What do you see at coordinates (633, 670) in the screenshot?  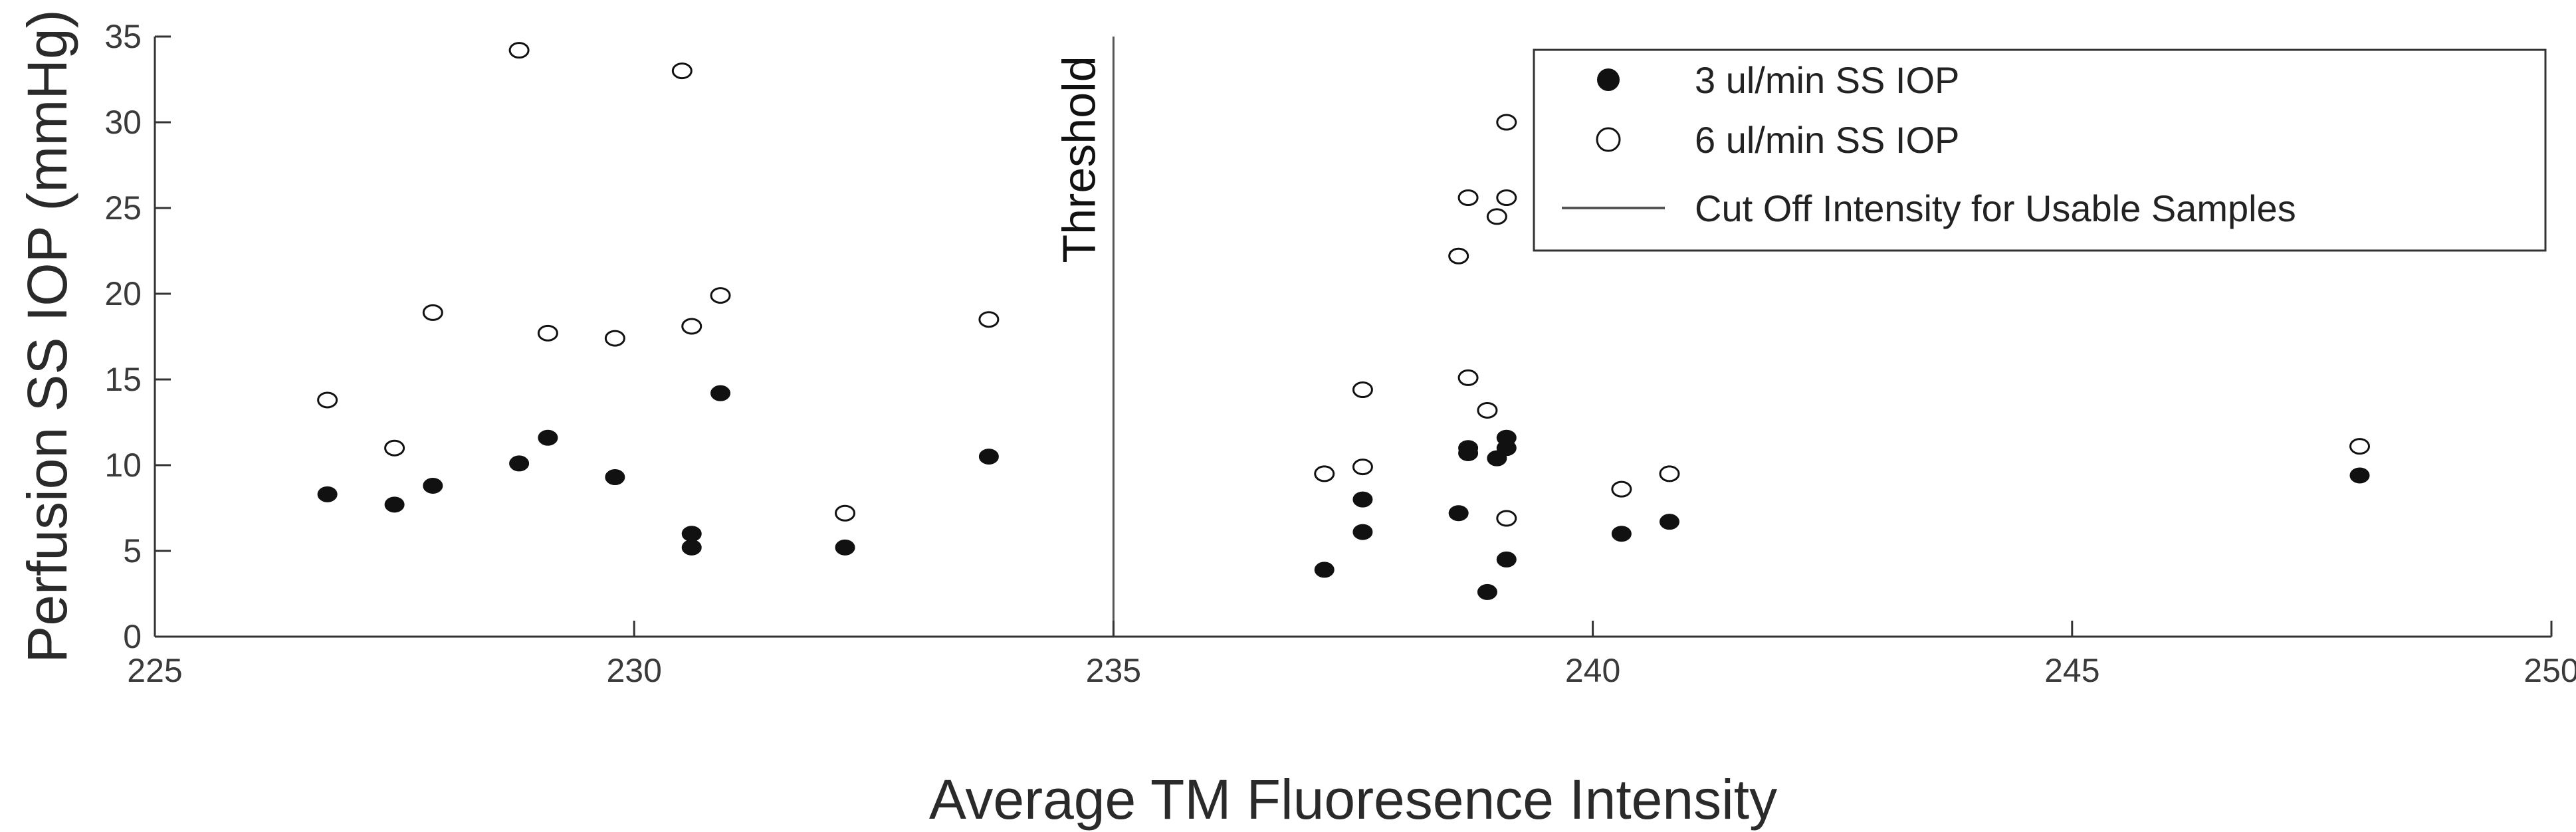 I see `x-tick-label: 230` at bounding box center [633, 670].